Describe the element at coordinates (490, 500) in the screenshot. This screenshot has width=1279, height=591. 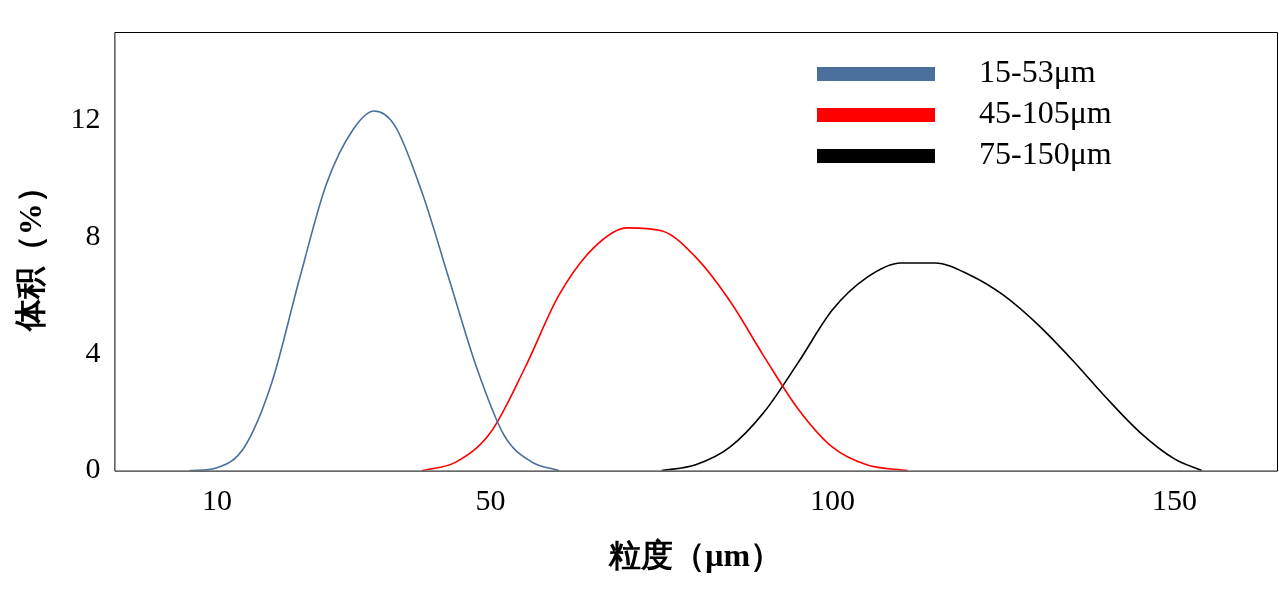
I see `x-tick-label: 50` at that location.